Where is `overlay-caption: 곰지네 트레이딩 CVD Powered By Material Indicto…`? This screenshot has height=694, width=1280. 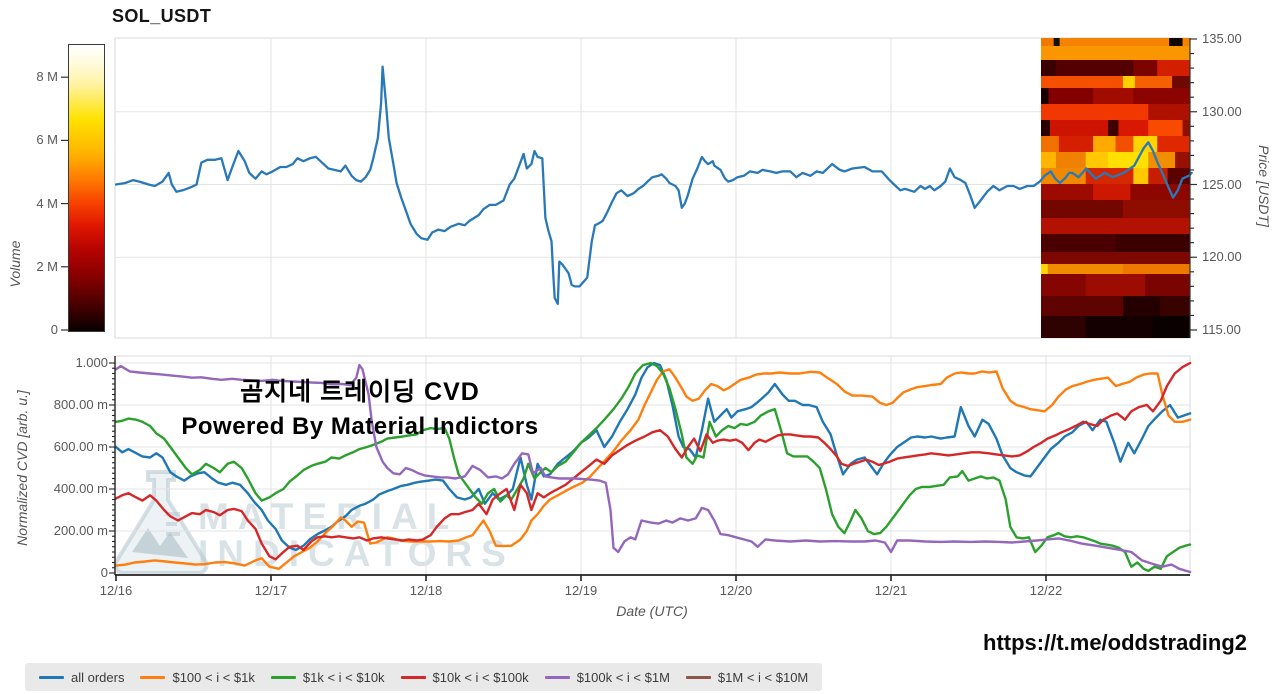
overlay-caption: 곰지네 트레이딩 CVD Powered By Material Indicto… is located at coordinates (360, 406).